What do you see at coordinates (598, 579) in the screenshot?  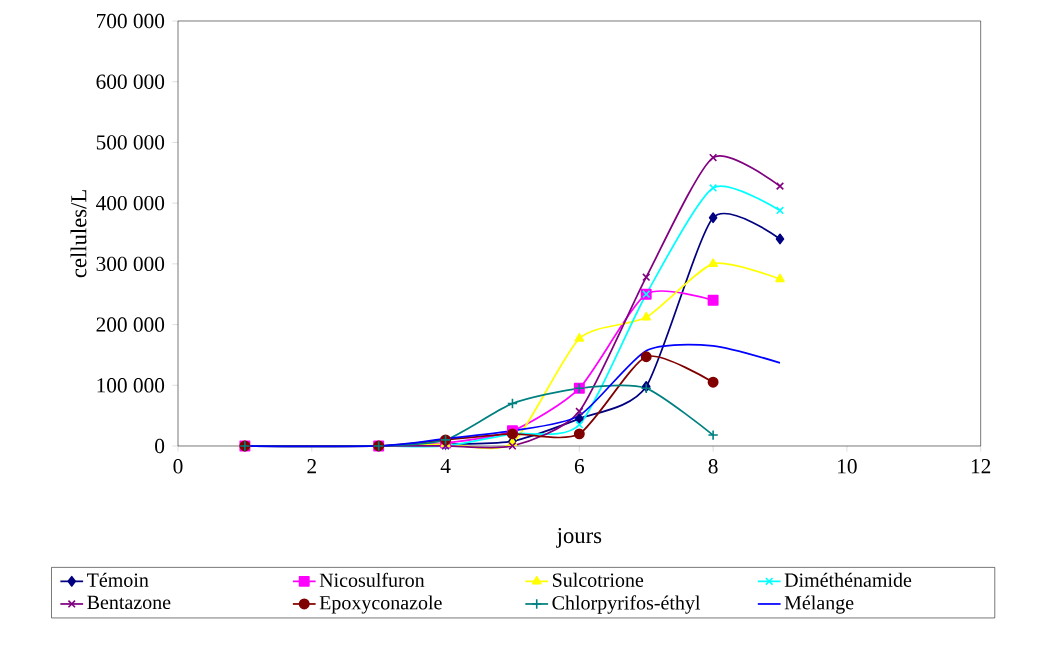 I see `legend-label: Sulcotrione` at bounding box center [598, 579].